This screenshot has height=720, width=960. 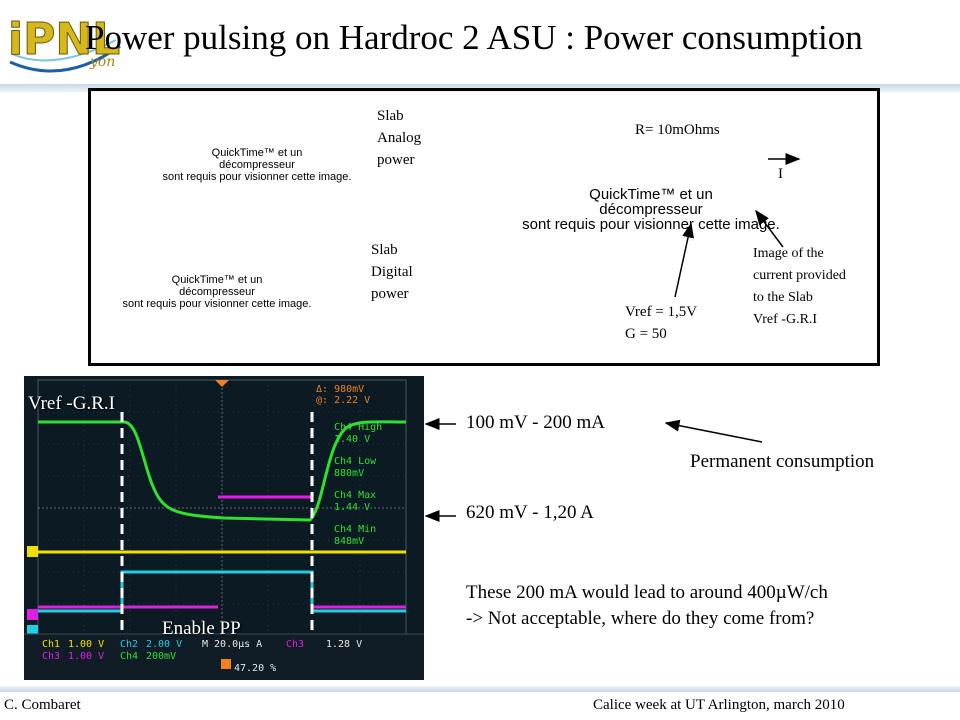 I want to click on measurement-item: Ch4 Min 848mV, so click(x=358, y=536).